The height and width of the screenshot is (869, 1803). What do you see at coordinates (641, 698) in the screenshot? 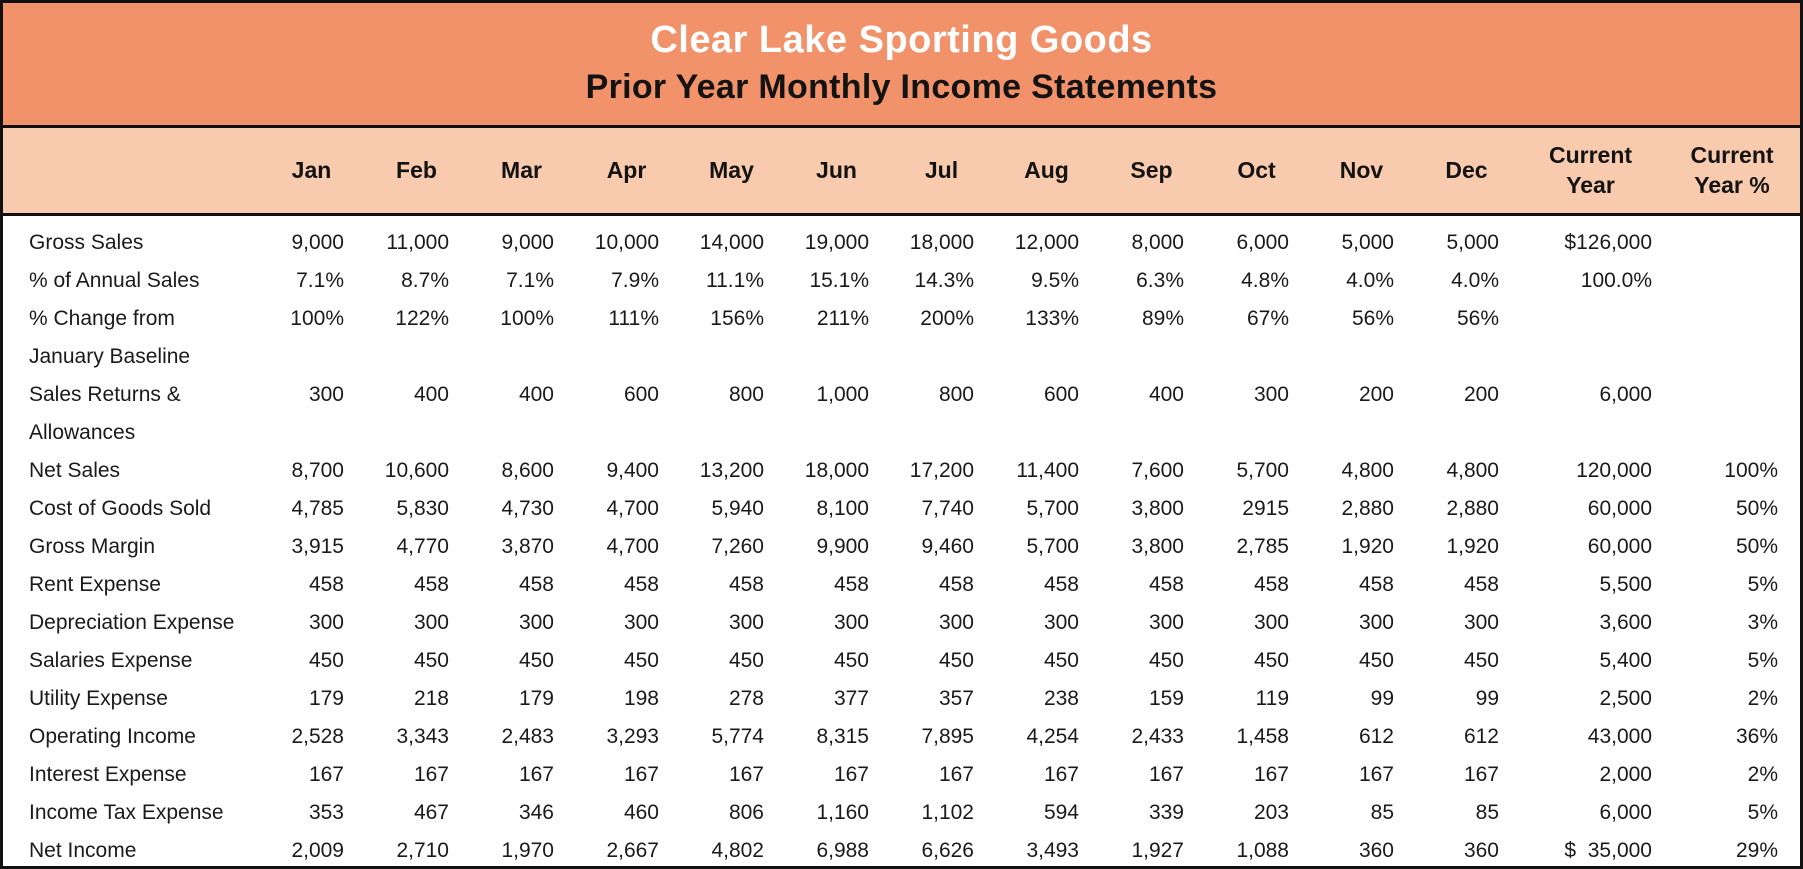
I see `cell: 198` at bounding box center [641, 698].